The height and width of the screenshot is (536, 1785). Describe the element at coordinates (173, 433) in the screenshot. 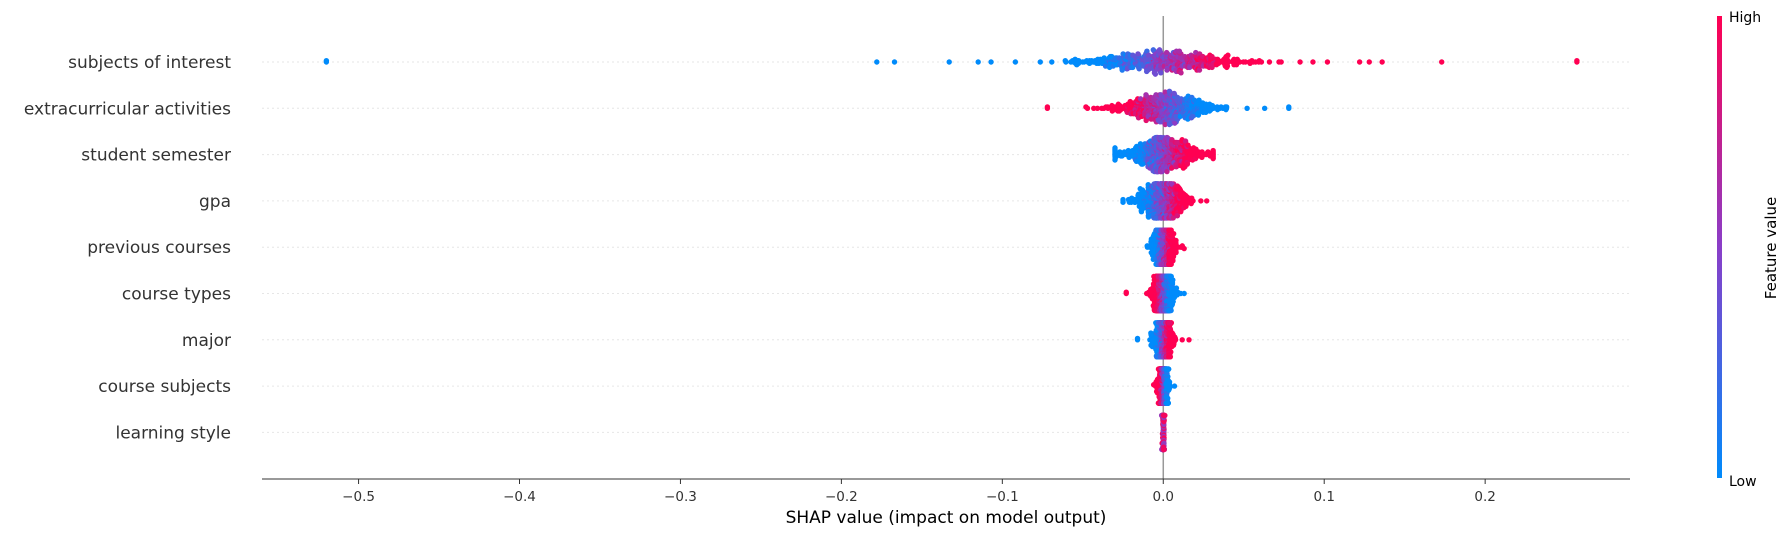

I see `feature-label: learning style` at that location.